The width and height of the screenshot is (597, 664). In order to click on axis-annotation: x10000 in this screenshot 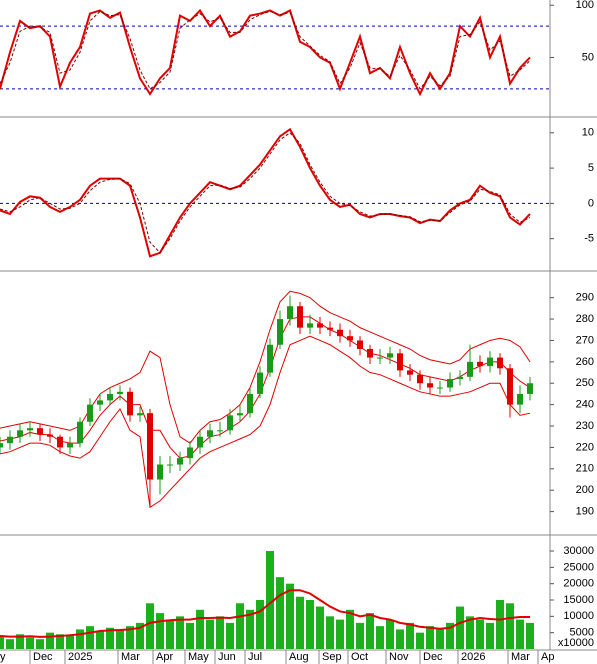, I will do `click(576, 643)`.